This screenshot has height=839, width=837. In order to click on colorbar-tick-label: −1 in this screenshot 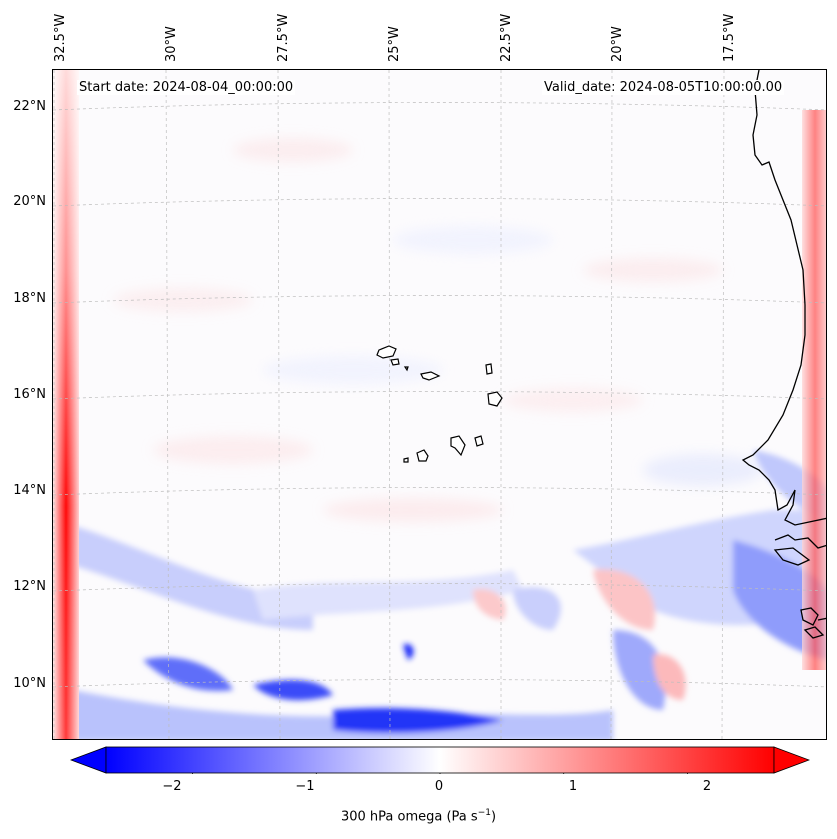, I will do `click(305, 786)`.